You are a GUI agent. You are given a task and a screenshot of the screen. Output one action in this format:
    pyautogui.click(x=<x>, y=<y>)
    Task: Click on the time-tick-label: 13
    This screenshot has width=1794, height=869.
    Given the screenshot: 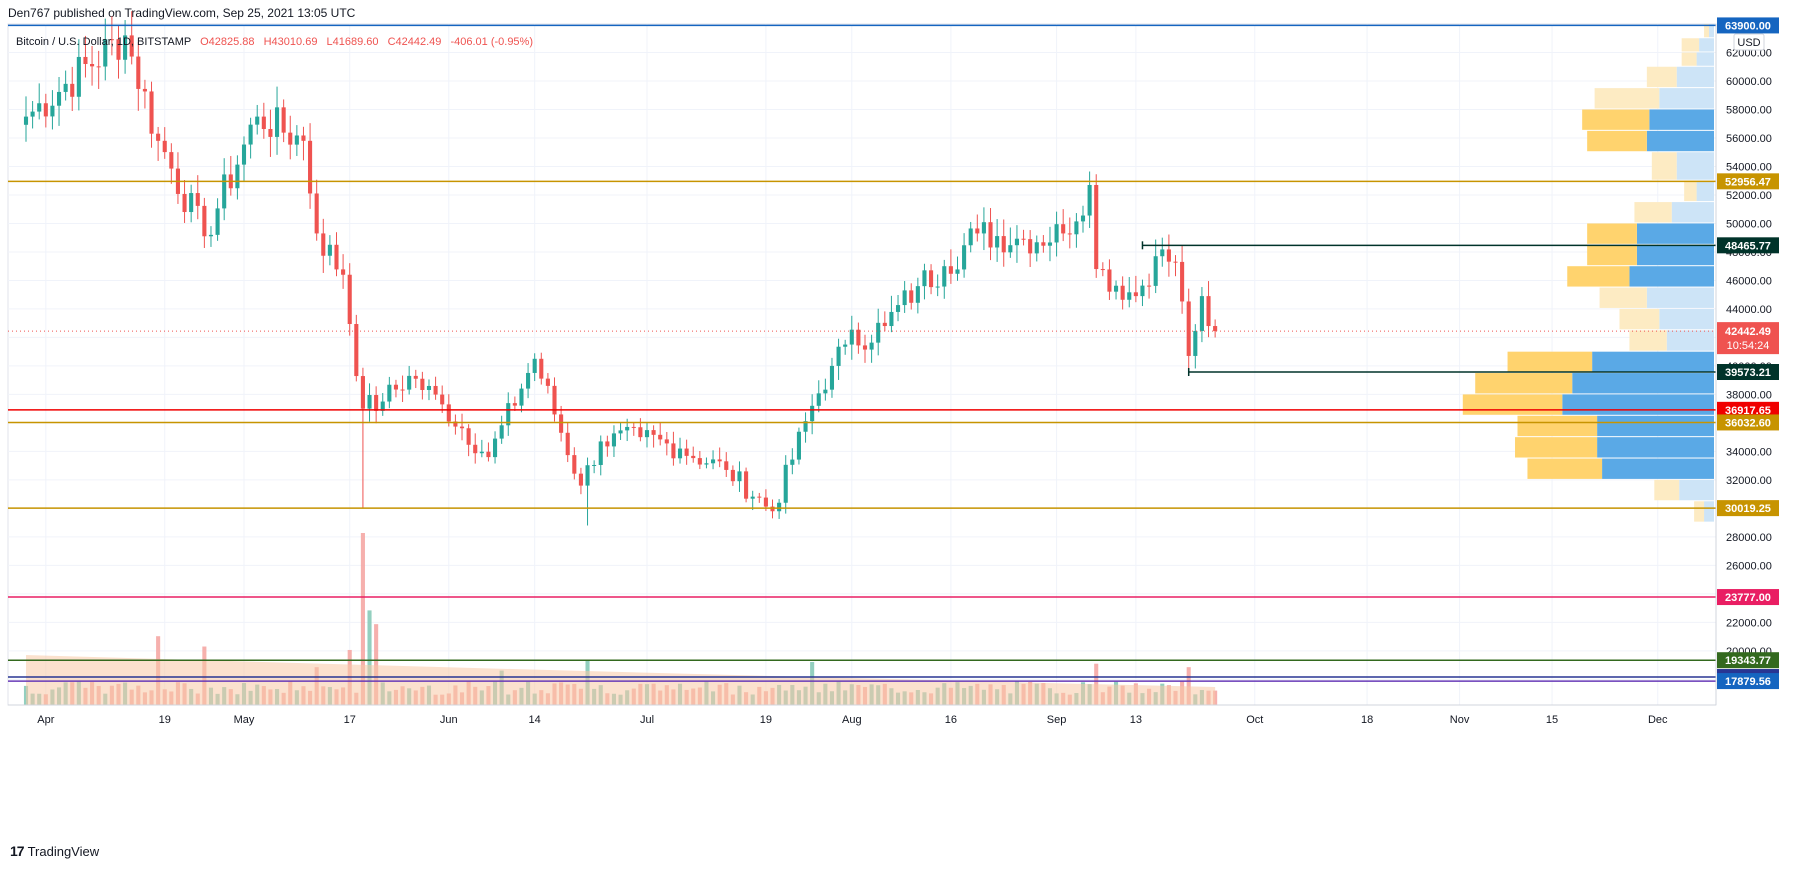 What is the action you would take?
    pyautogui.click(x=1136, y=720)
    